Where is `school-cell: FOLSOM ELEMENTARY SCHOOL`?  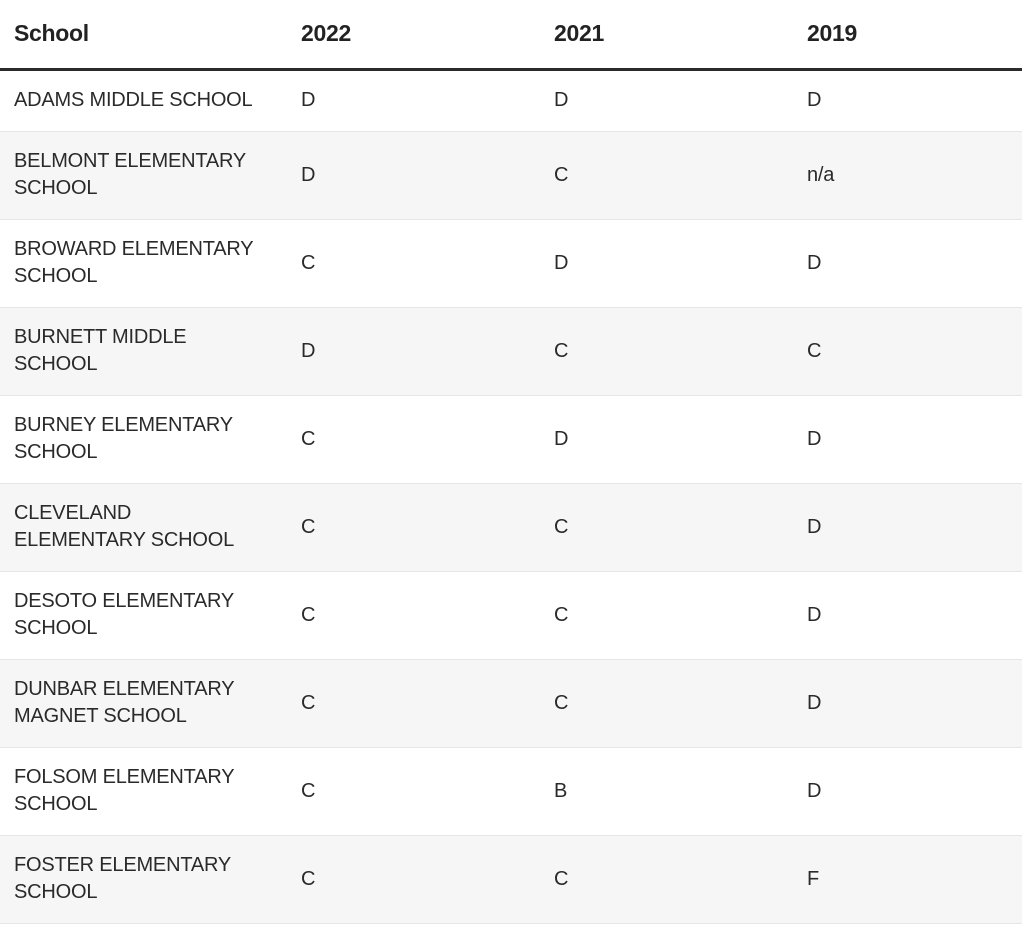 school-cell: FOLSOM ELEMENTARY SCHOOL is located at coordinates (150, 791).